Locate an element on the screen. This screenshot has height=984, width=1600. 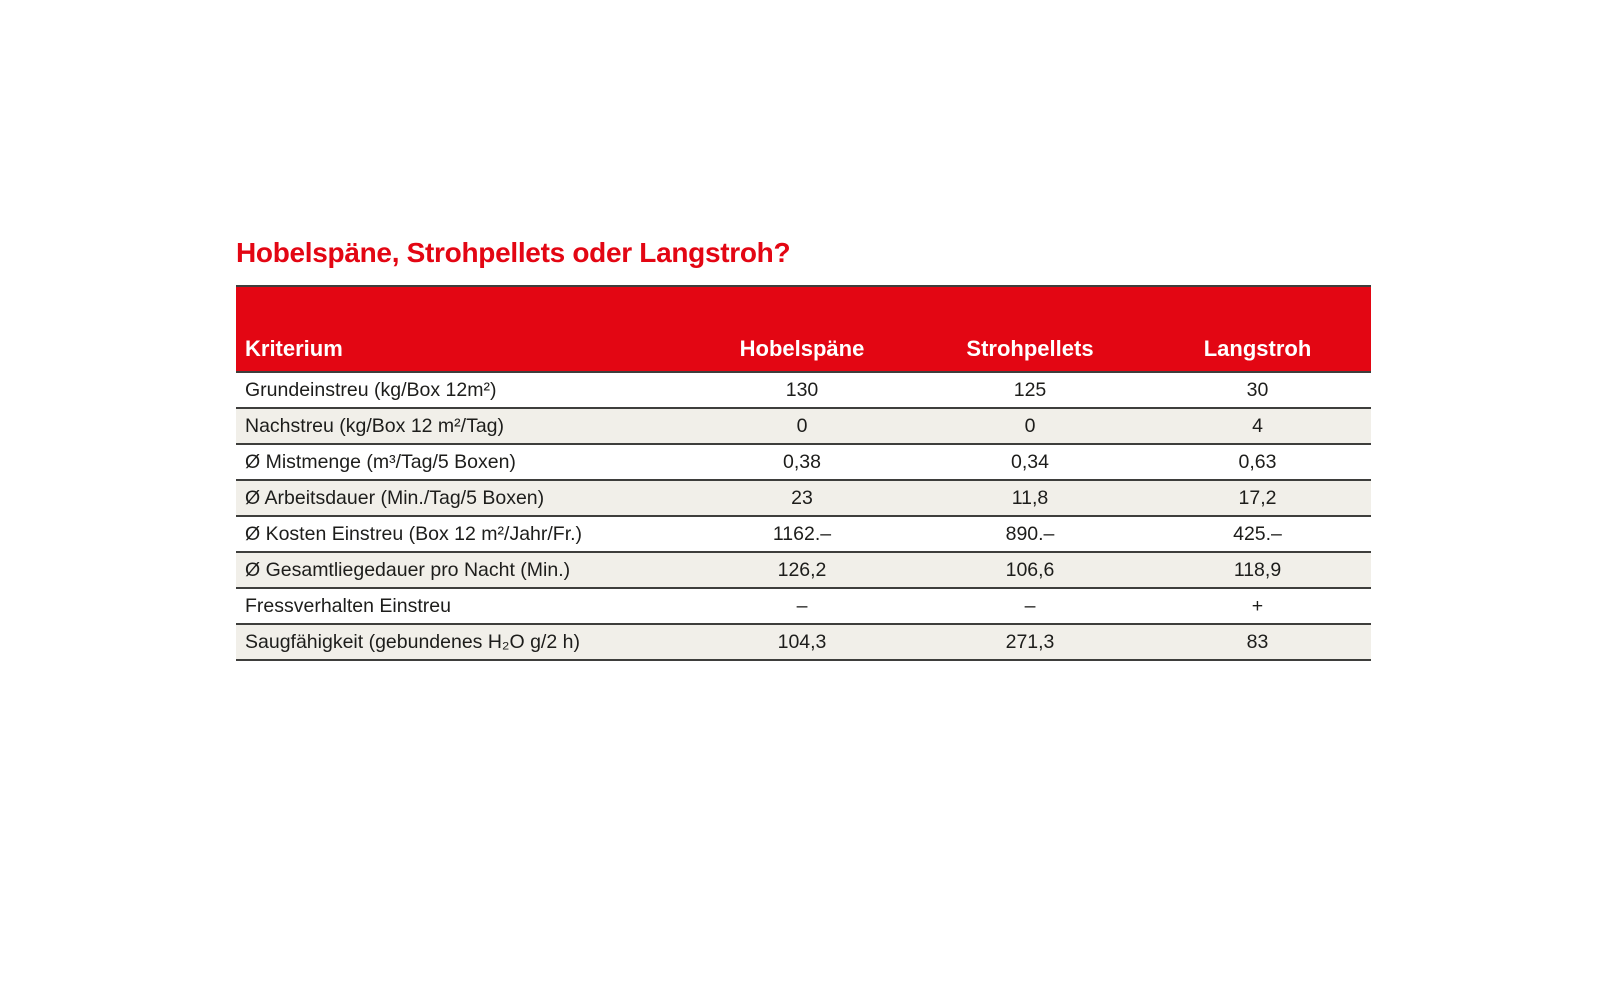
row-label: Nachstreu (kg/Box 12 m²/Tag) is located at coordinates (375, 425).